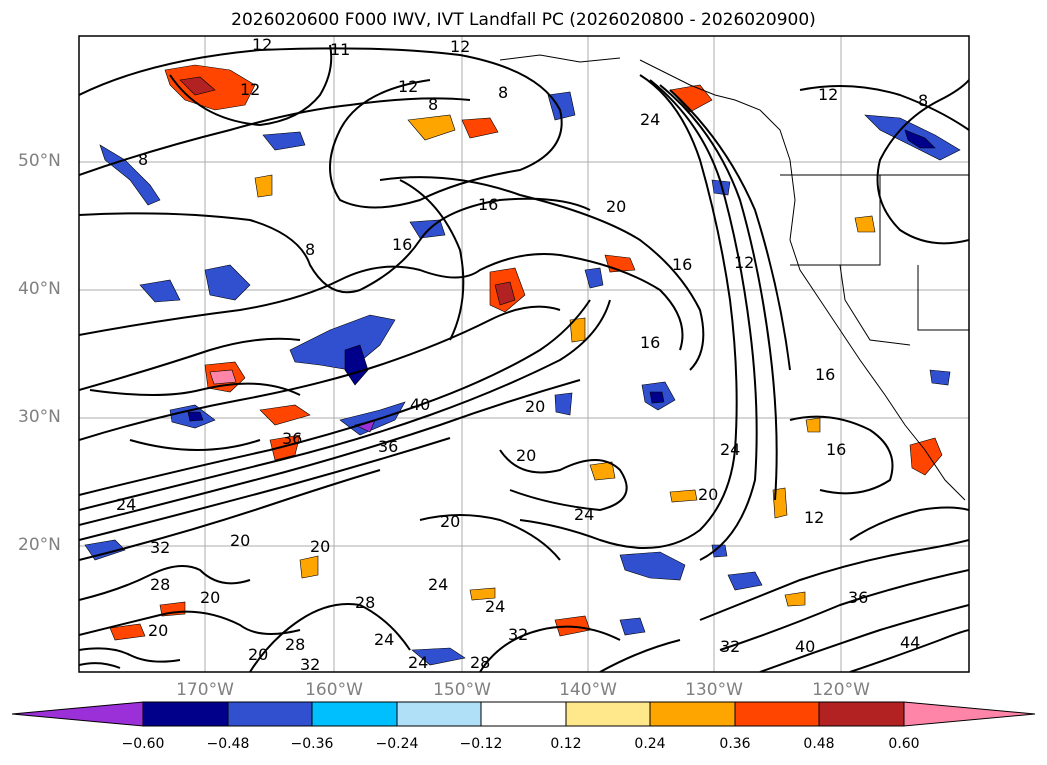 This screenshot has width=1047, height=765. What do you see at coordinates (39, 417) in the screenshot?
I see `latitude-label: 30°N` at bounding box center [39, 417].